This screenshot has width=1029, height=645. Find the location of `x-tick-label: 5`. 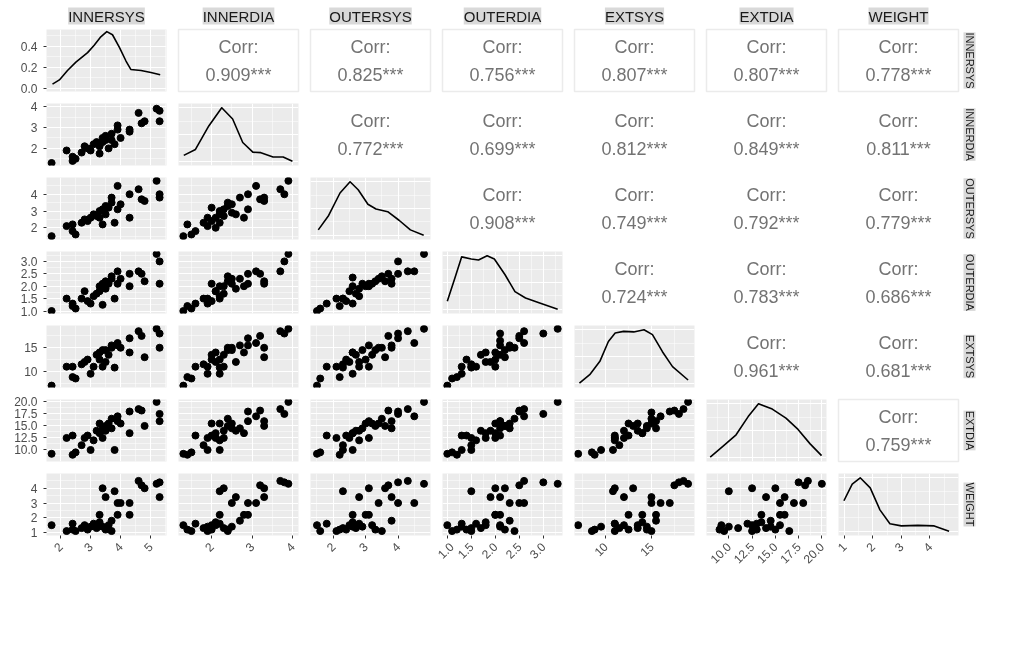

x-tick-label: 5 is located at coordinates (149, 547).